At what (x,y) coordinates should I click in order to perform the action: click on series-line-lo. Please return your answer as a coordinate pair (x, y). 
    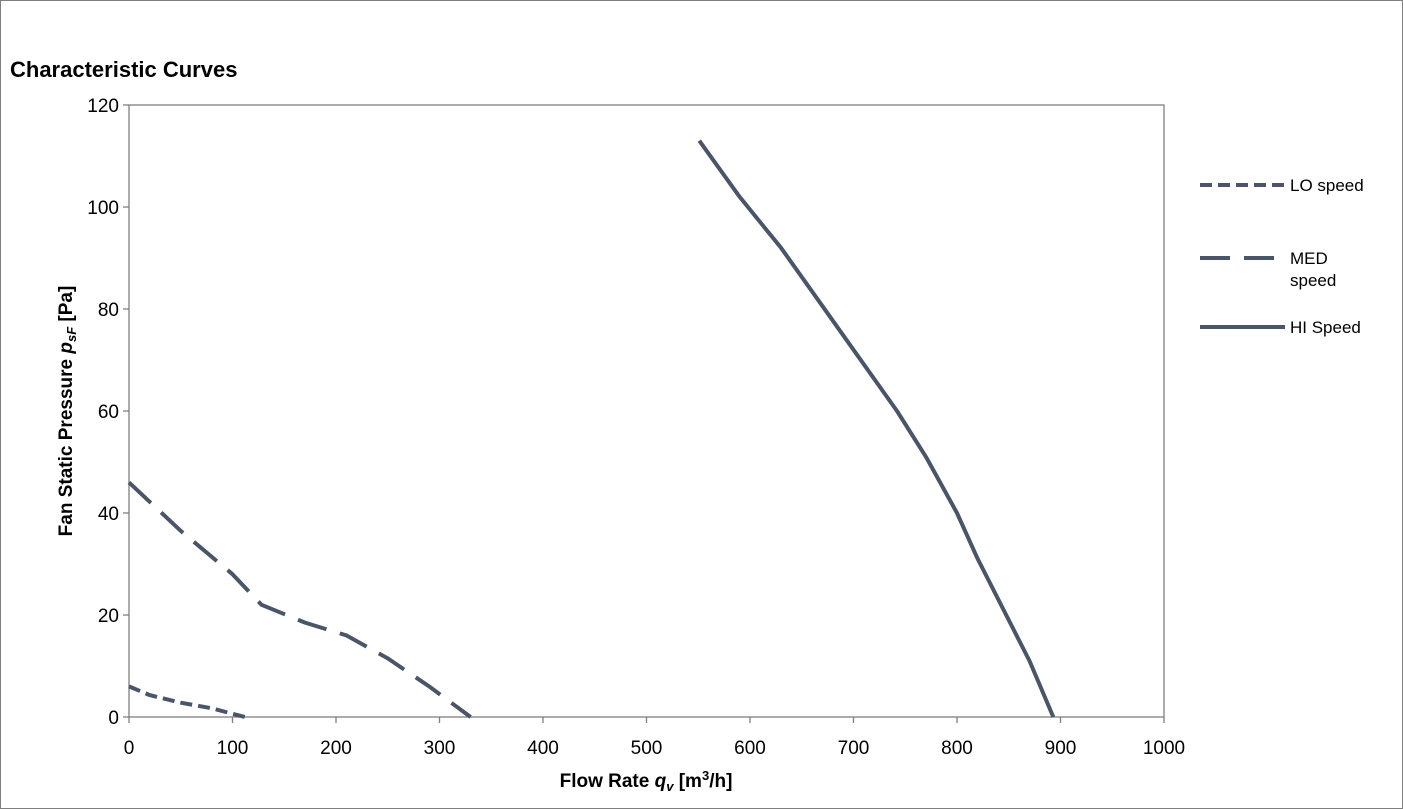
    Looking at the image, I should click on (187, 701).